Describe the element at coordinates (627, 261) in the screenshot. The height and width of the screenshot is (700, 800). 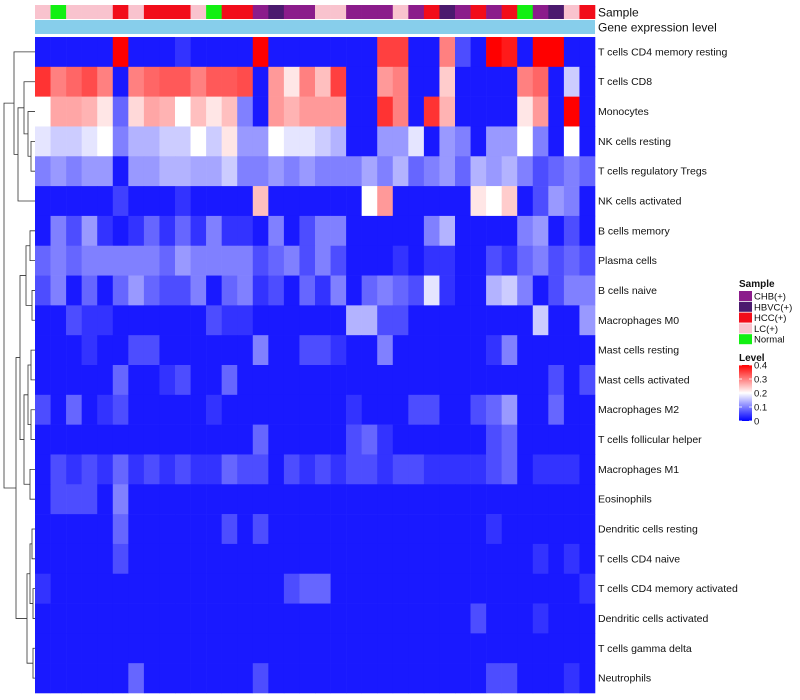
I see `row-label: Plasma cells` at that location.